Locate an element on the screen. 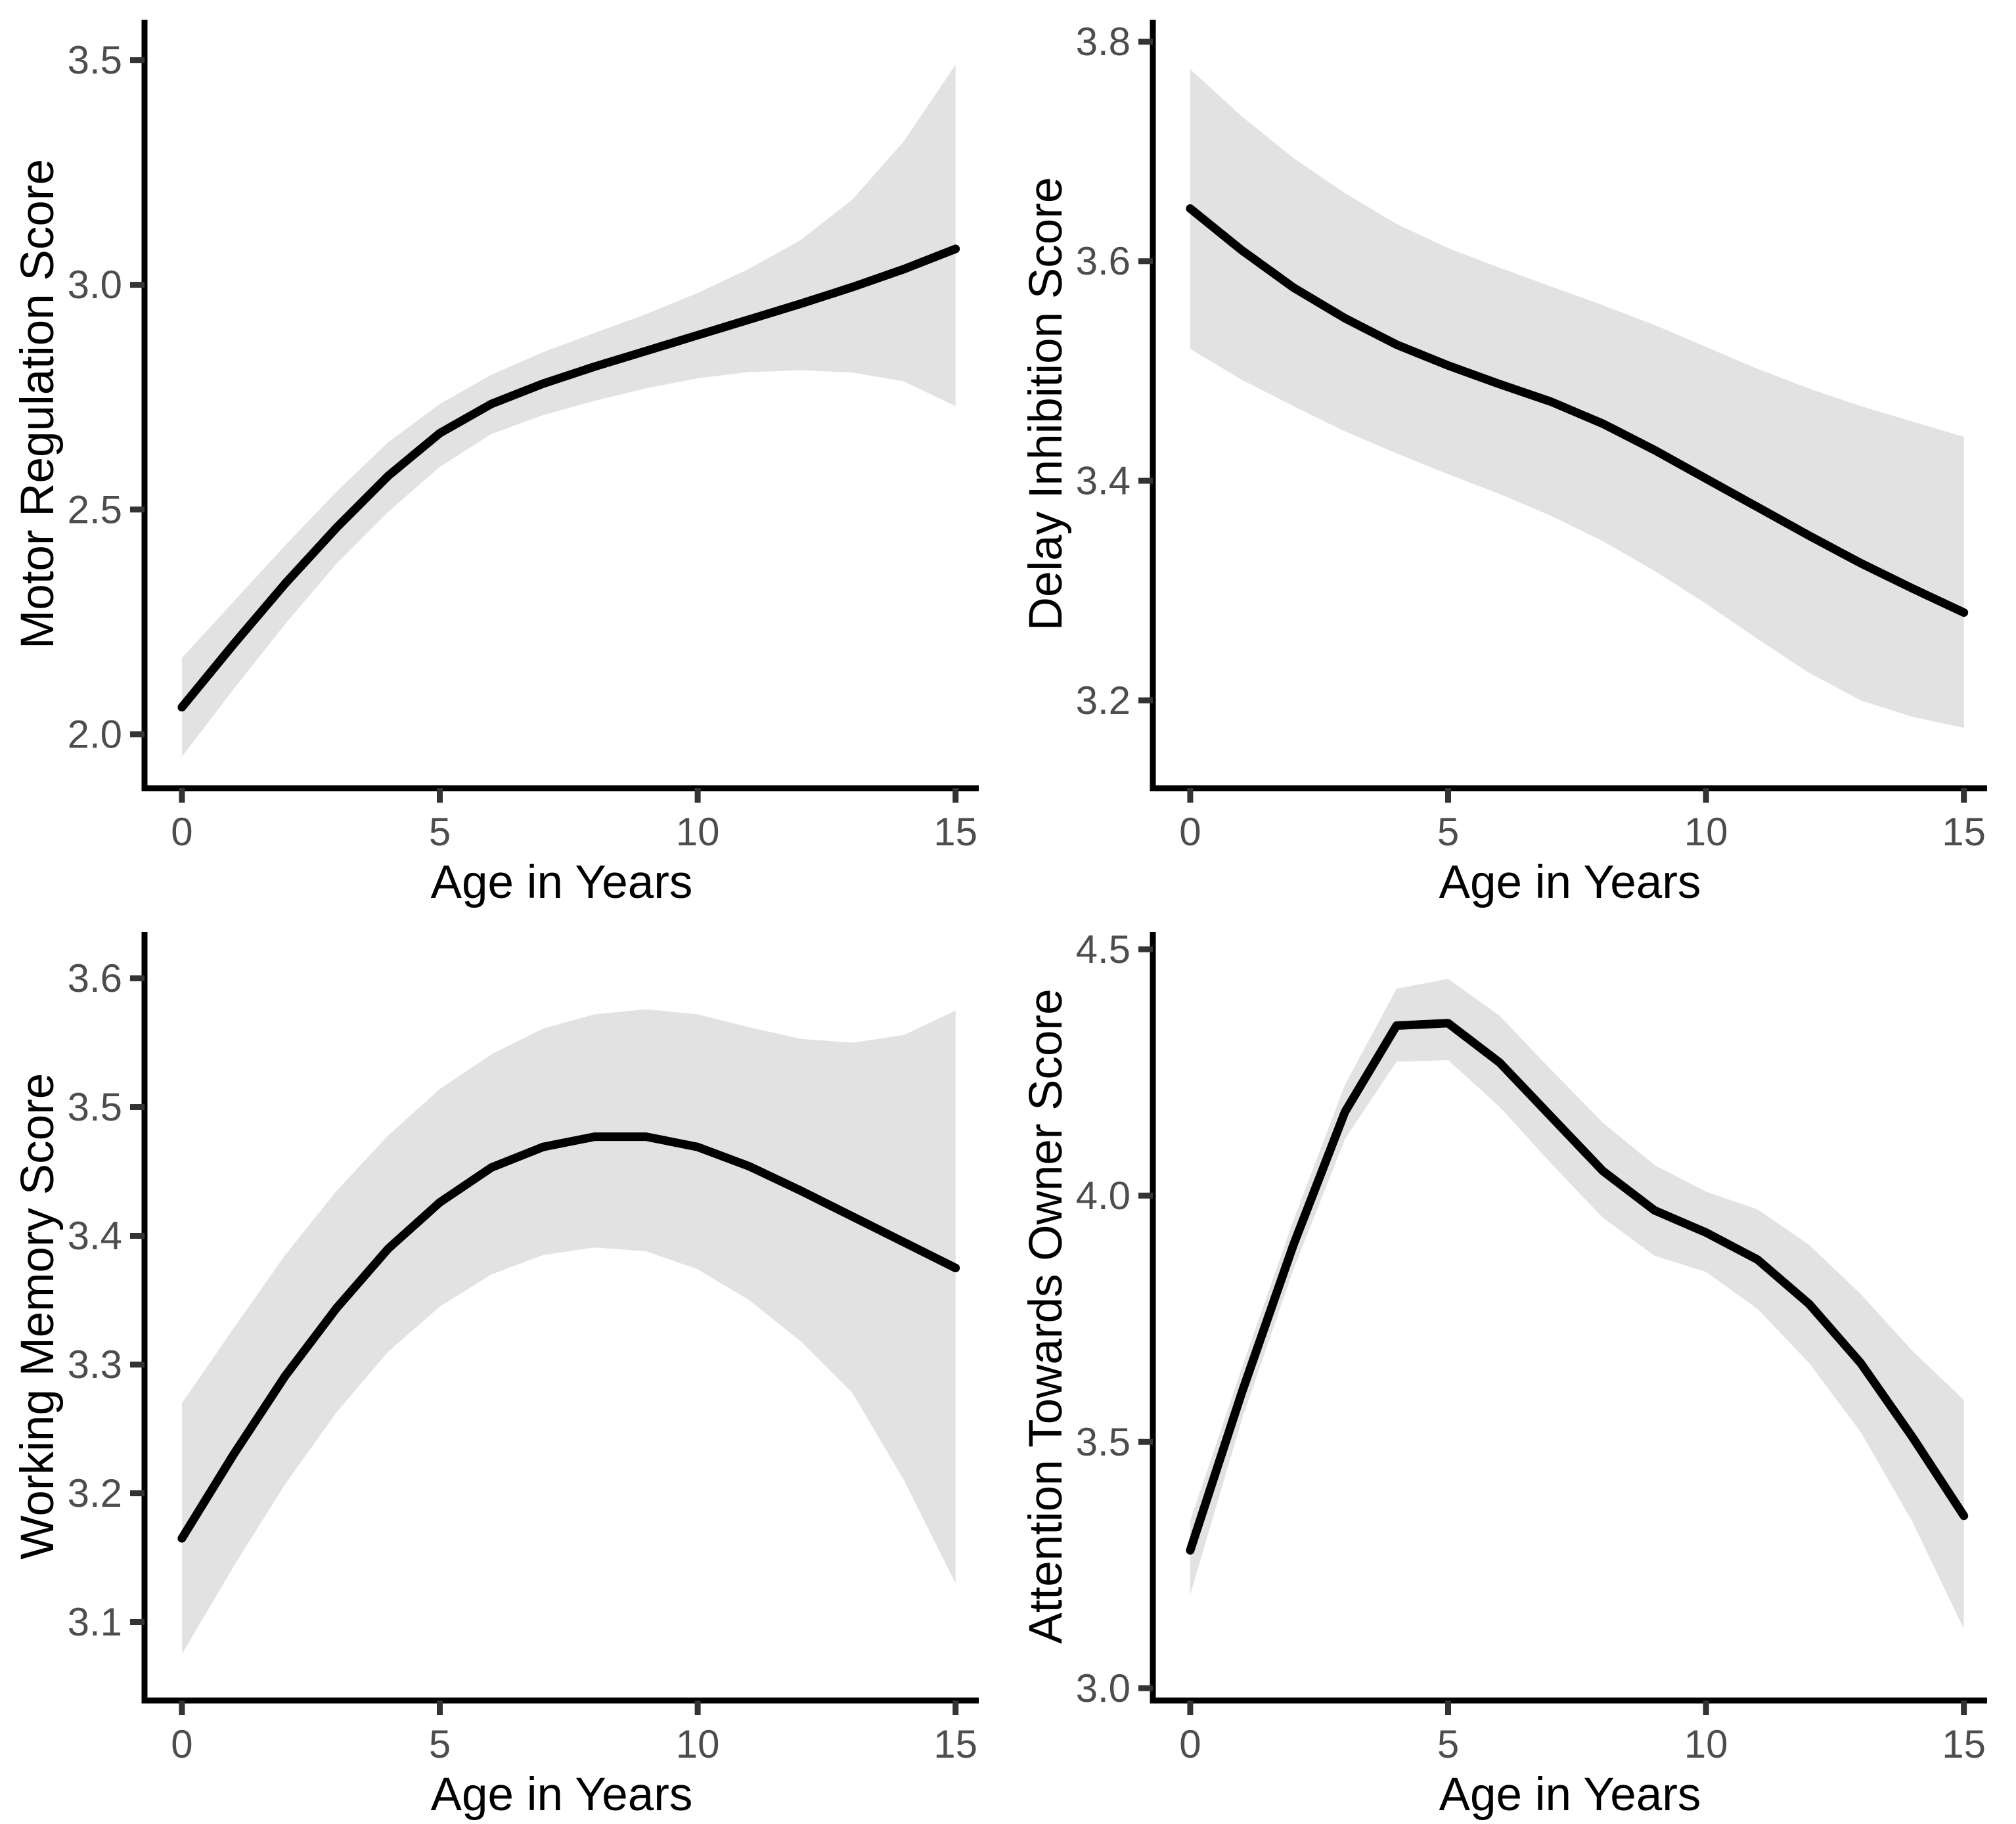  y-tick-label-3.8: 3.8 is located at coordinates (1103, 42).